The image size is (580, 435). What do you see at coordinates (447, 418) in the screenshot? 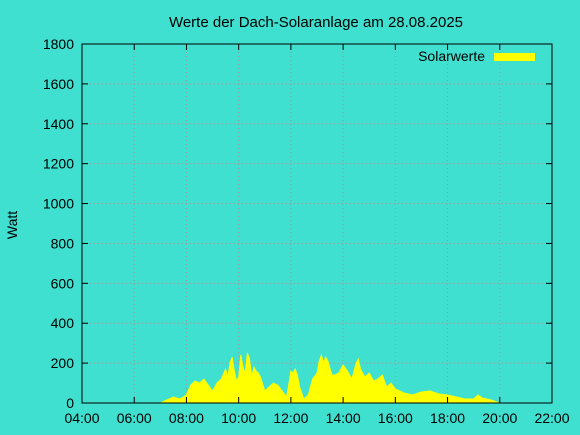
I see `x-tick-label: 18:00` at bounding box center [447, 418].